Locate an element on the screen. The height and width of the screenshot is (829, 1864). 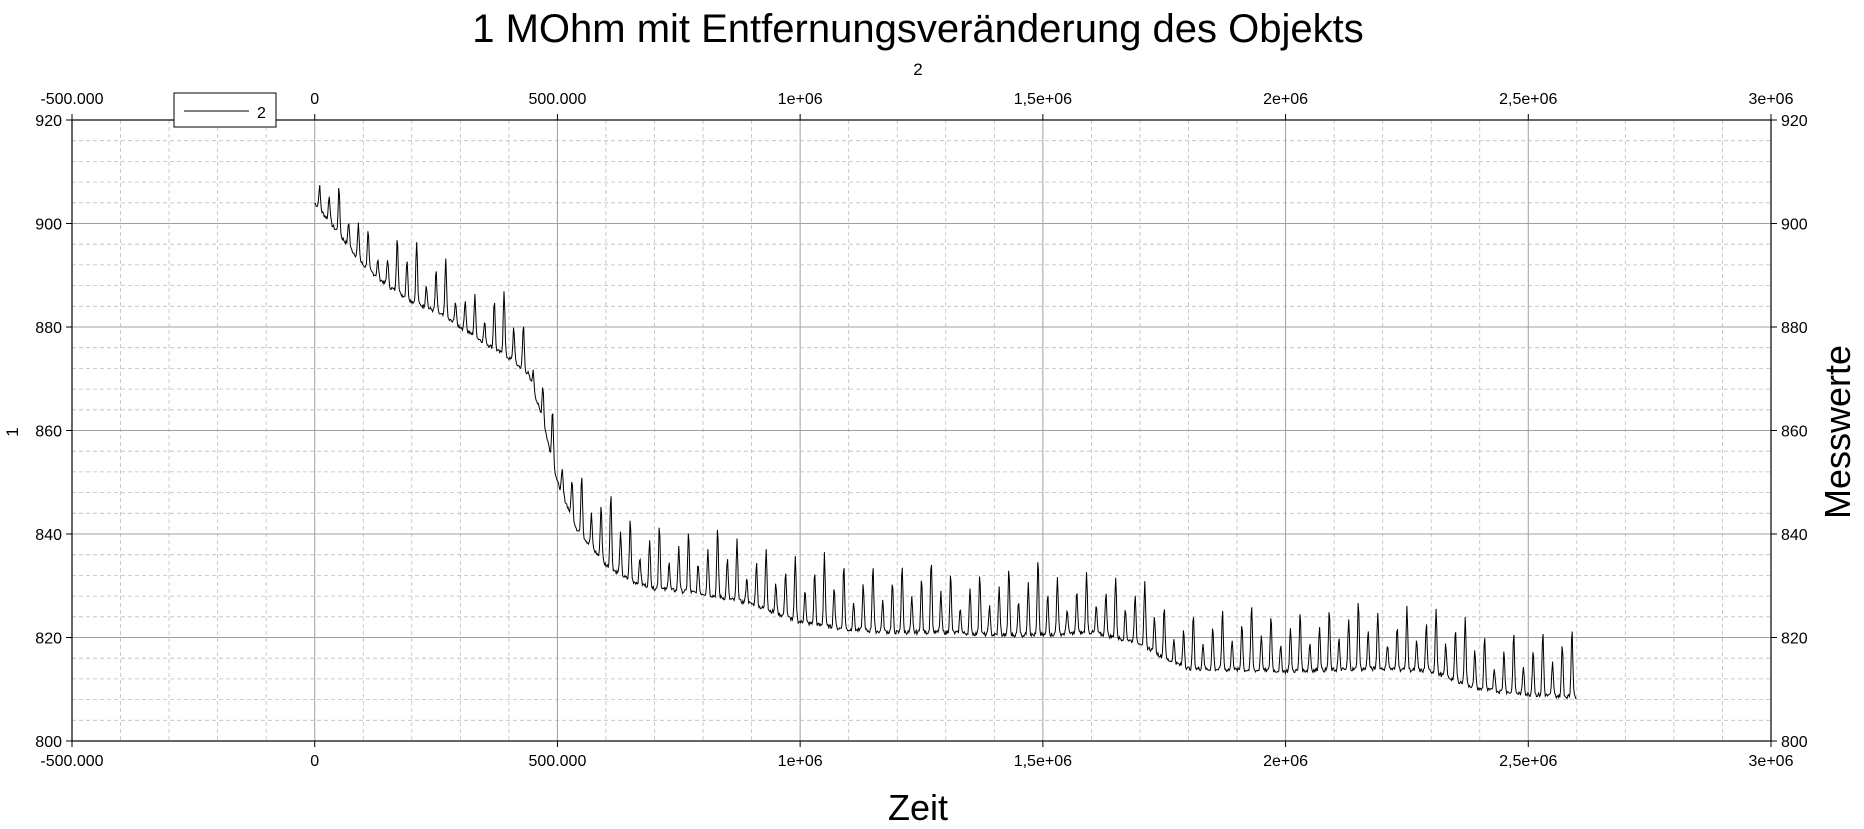
y-tick-label: 880 is located at coordinates (48, 328).